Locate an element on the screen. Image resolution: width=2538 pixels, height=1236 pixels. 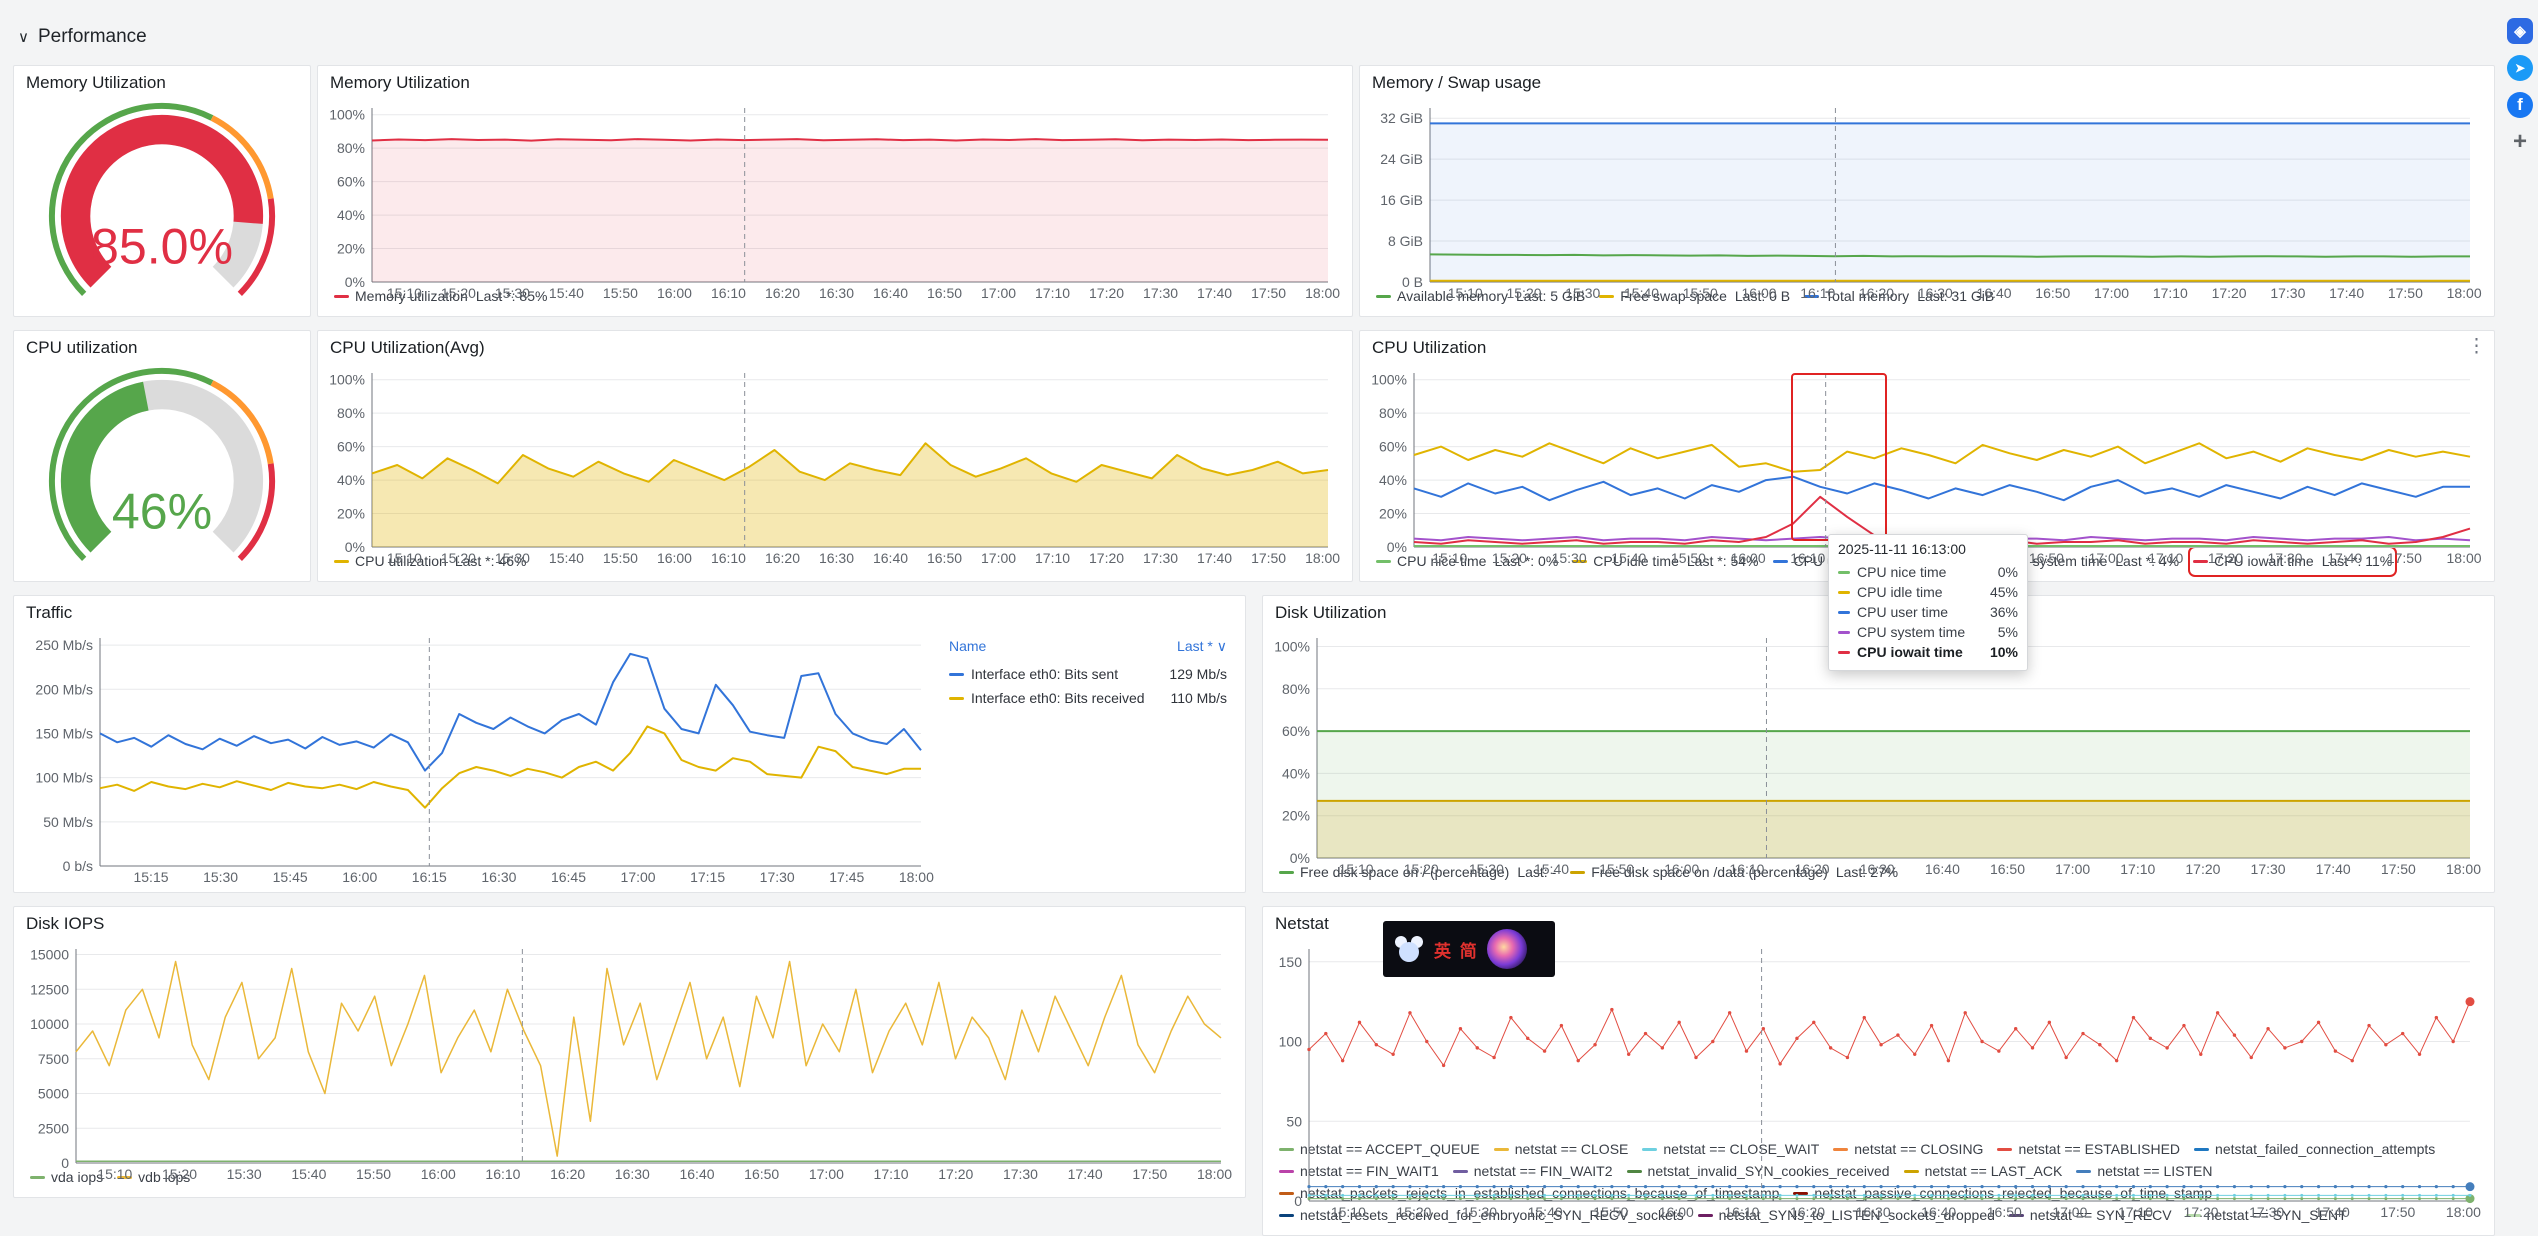
svg-text: 32 GiB is located at coordinates (1401, 118).